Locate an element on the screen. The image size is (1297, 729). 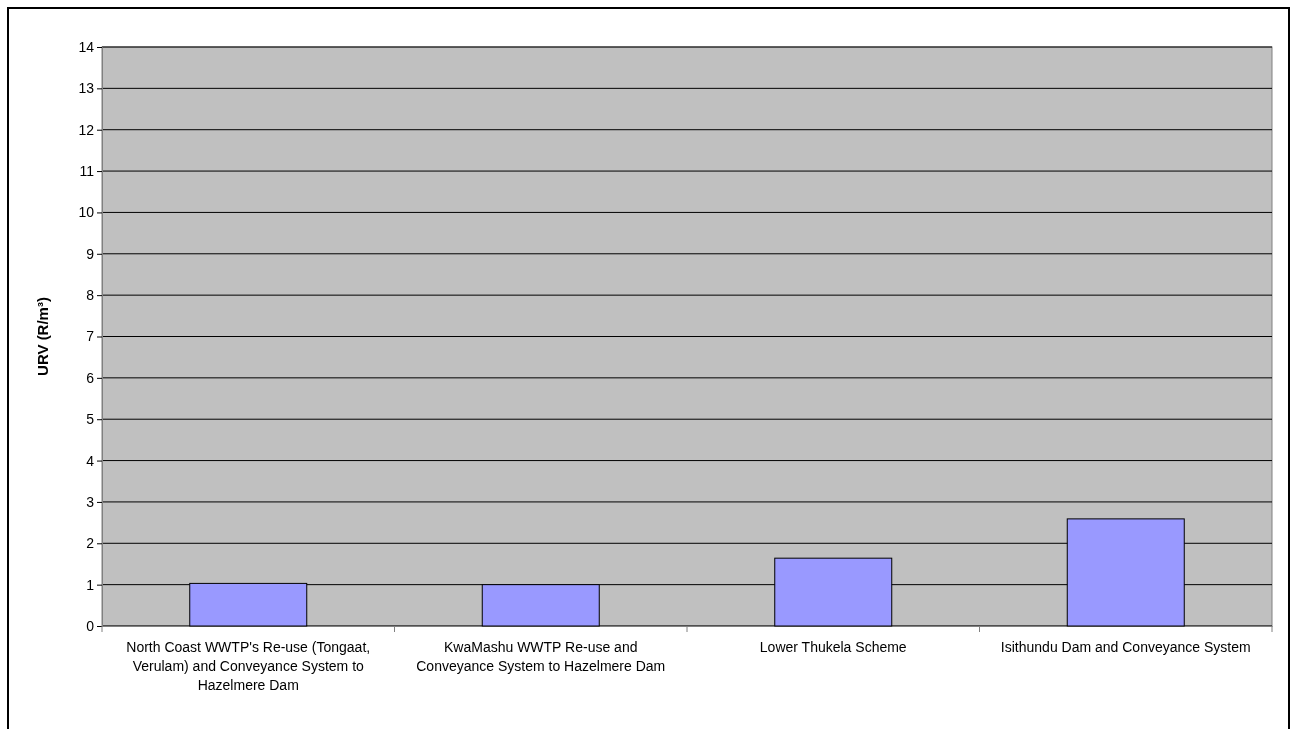
y-tick-label: 10 is located at coordinates (86, 212).